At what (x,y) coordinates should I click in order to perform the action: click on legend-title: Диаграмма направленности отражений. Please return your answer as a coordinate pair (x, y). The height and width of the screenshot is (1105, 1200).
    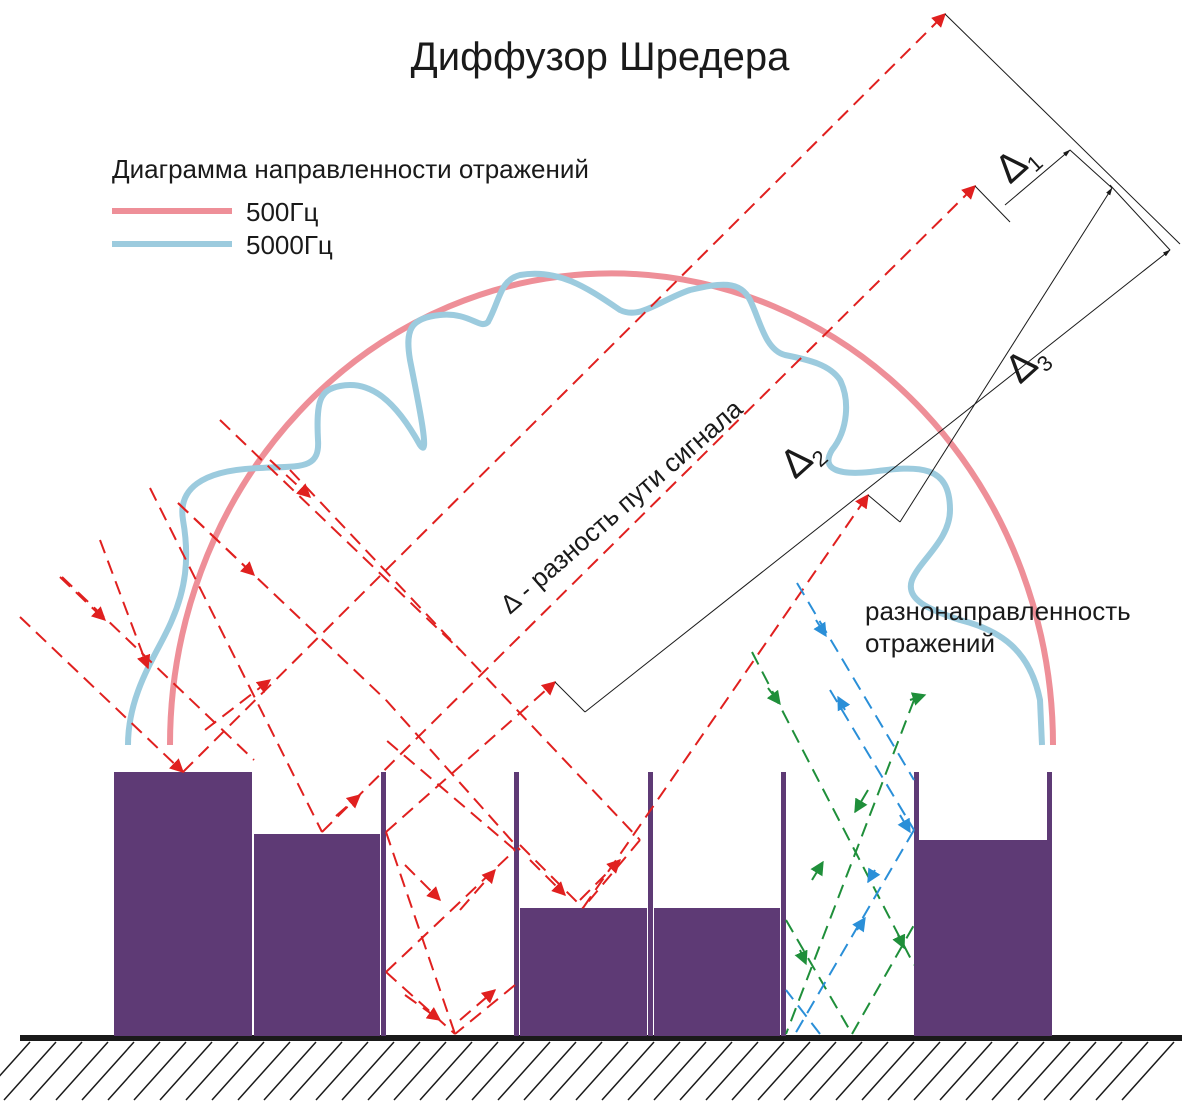
    Looking at the image, I should click on (350, 169).